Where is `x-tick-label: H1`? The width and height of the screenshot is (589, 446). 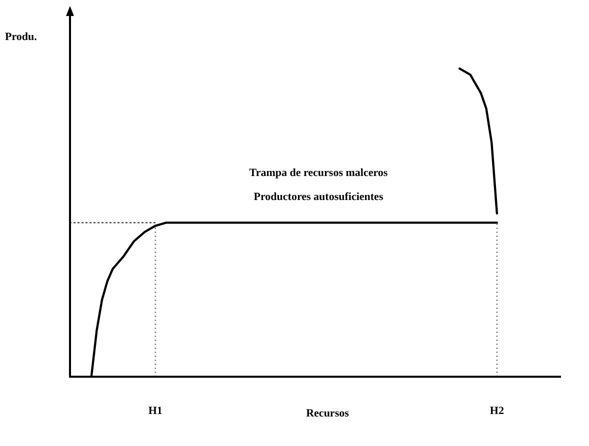
x-tick-label: H1 is located at coordinates (155, 411).